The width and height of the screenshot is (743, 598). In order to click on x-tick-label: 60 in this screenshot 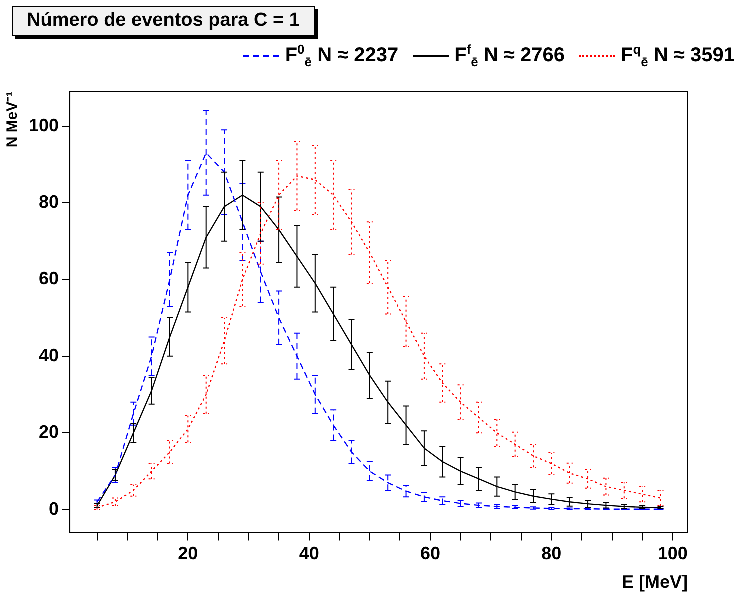, I will do `click(430, 554)`.